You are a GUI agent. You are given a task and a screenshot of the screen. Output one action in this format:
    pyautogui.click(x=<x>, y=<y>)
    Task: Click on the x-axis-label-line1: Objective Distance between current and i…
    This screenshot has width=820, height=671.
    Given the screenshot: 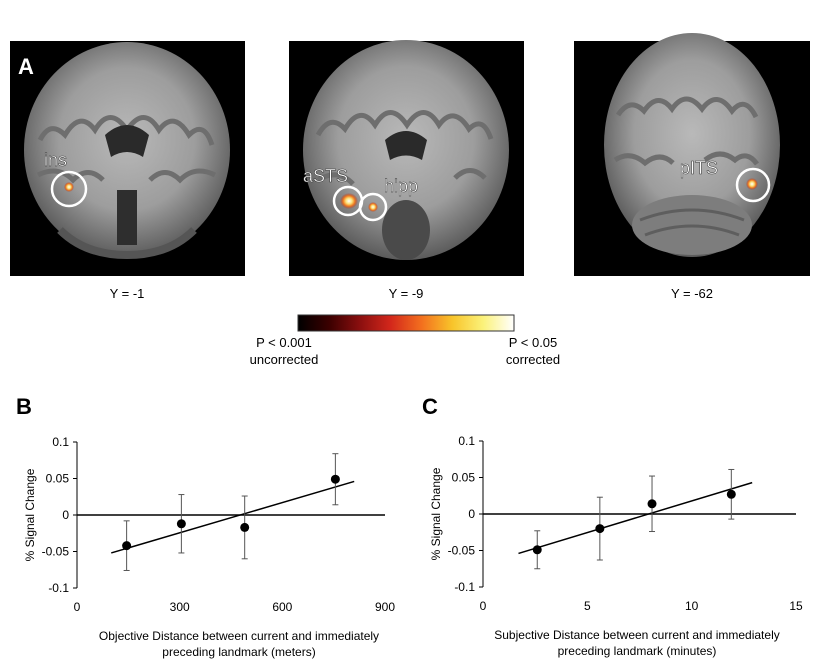 What is the action you would take?
    pyautogui.click(x=239, y=636)
    